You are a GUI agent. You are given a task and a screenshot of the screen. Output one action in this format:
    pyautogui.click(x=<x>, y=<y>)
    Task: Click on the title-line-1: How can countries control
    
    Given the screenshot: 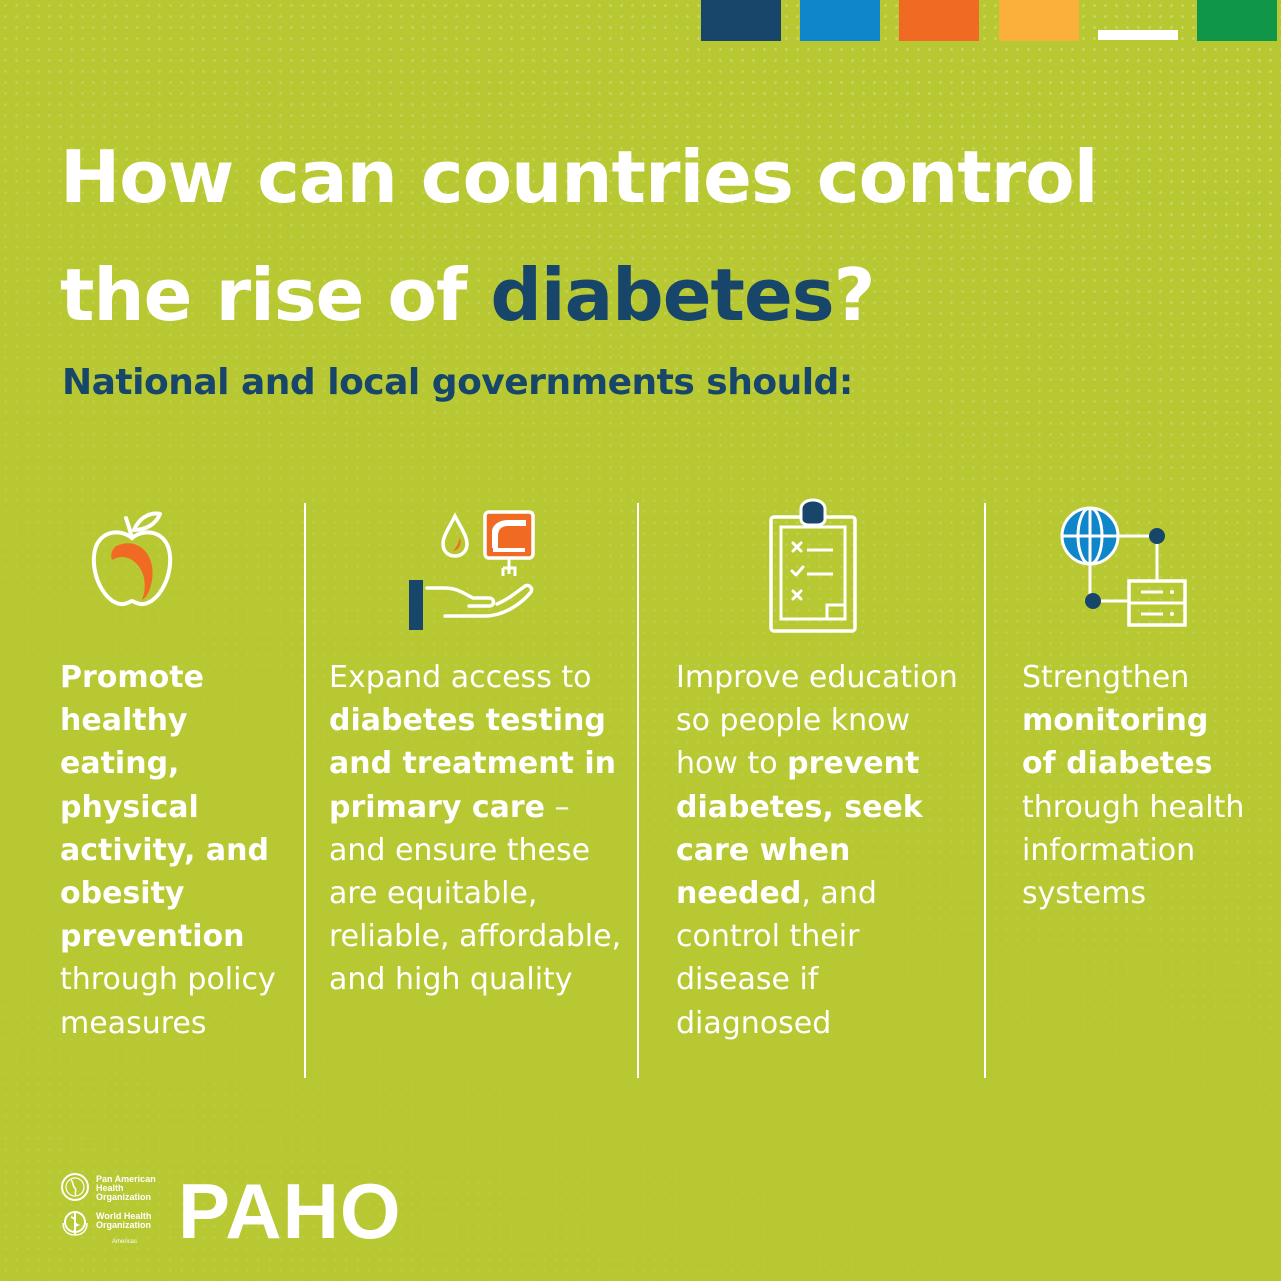 What is the action you would take?
    pyautogui.click(x=579, y=177)
    